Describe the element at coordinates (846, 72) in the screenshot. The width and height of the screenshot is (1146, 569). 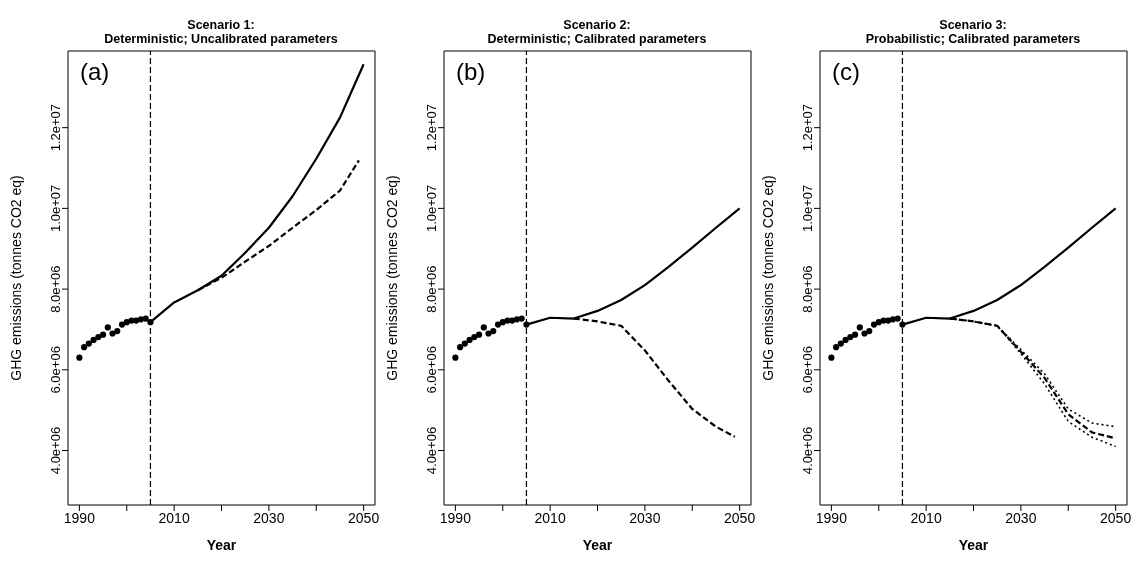
I see `annotation: (c)` at that location.